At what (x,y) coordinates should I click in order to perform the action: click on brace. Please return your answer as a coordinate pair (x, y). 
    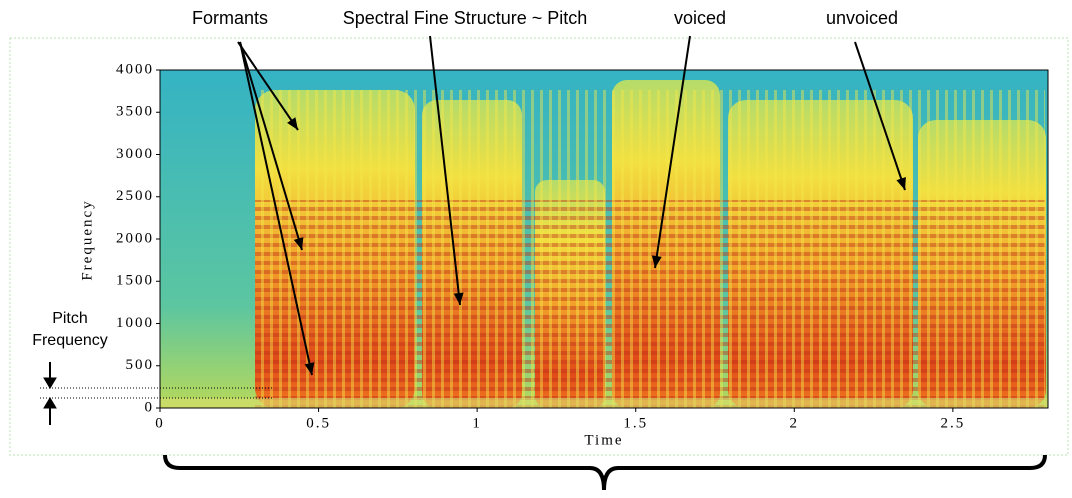
    Looking at the image, I should click on (605, 472).